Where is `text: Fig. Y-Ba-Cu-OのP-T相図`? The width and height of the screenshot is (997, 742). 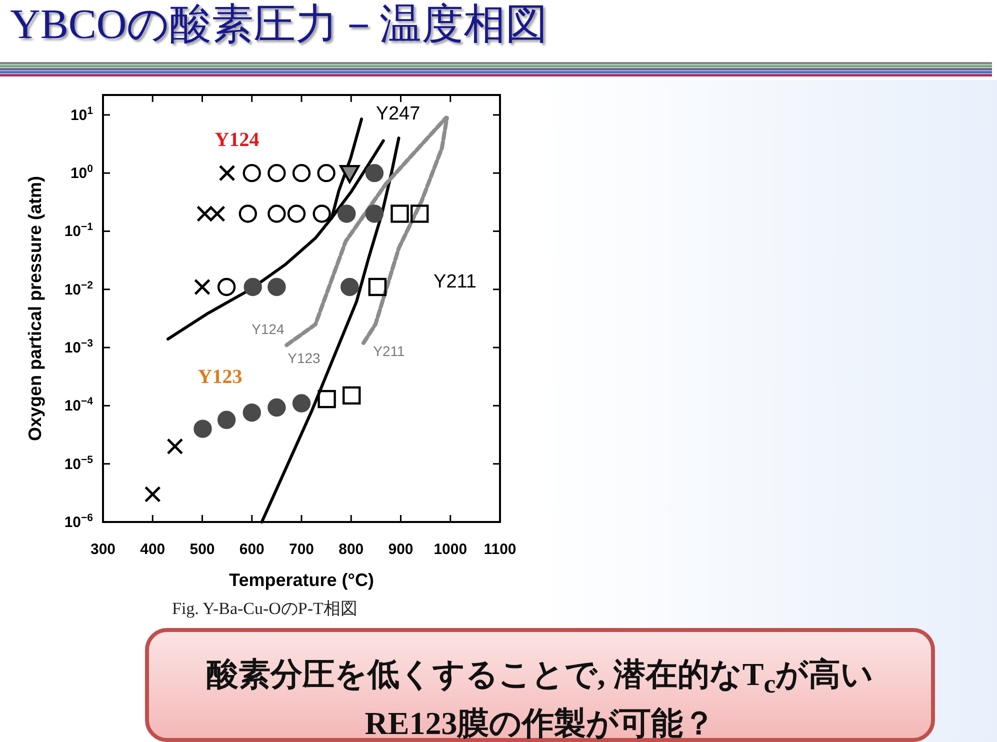 text: Fig. Y-Ba-Cu-OのP-T相図 is located at coordinates (265, 608).